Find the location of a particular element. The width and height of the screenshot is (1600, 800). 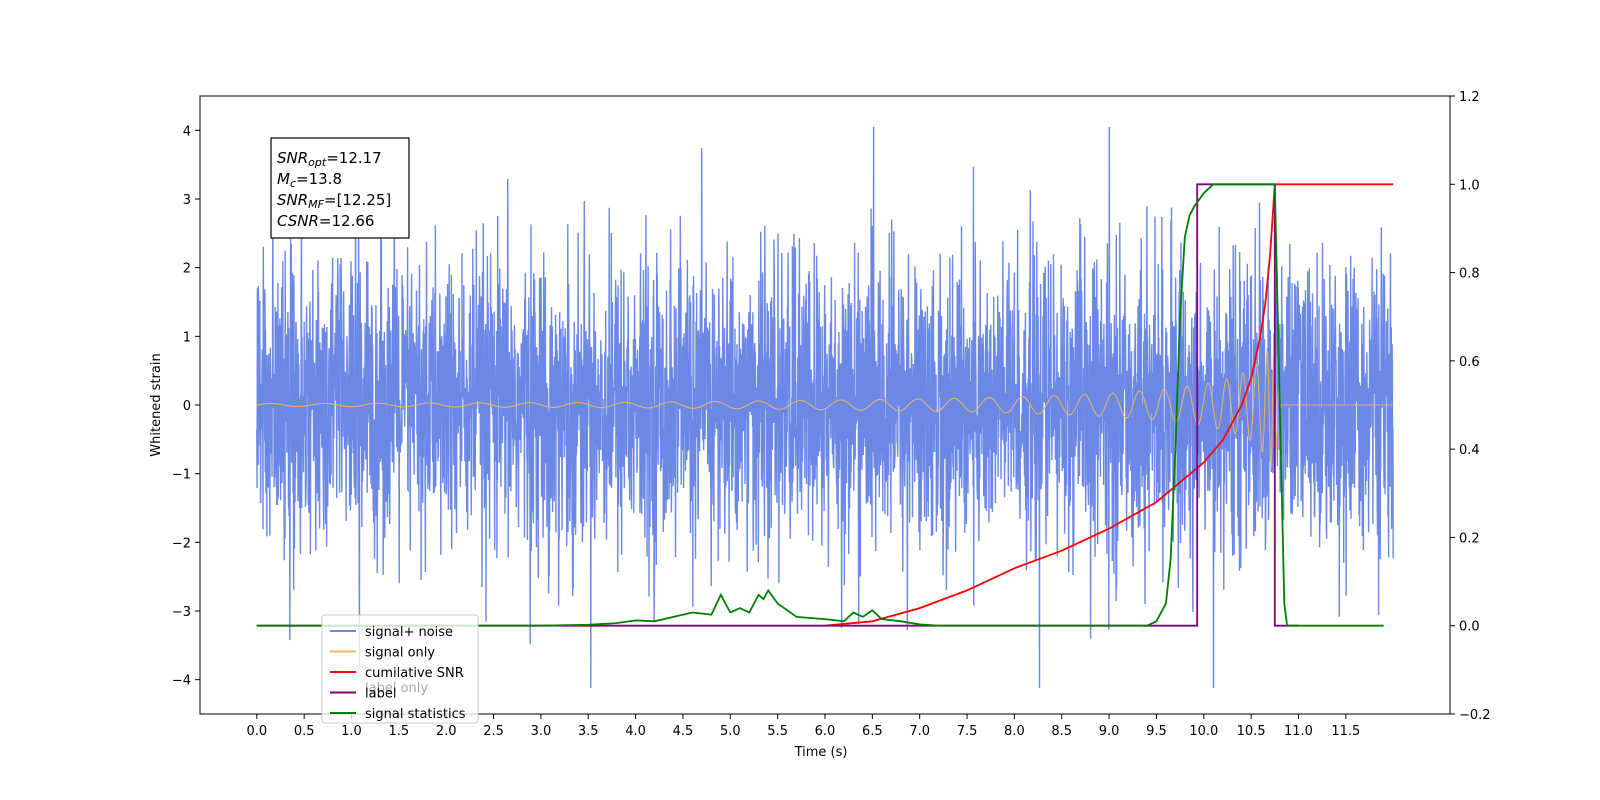

y2-tick-label: 1.2 is located at coordinates (1469, 97).